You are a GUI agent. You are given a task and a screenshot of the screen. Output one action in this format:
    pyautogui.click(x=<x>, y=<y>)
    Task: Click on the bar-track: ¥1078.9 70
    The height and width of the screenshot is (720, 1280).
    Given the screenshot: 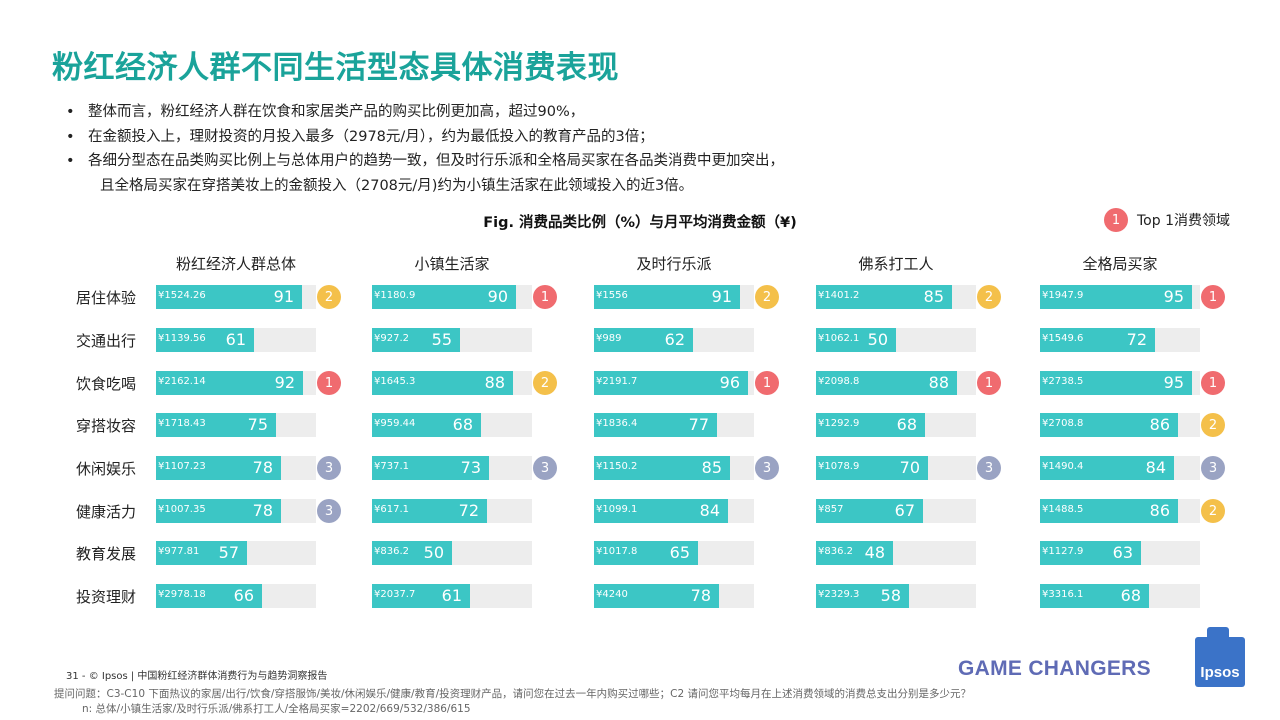 What is the action you would take?
    pyautogui.click(x=896, y=468)
    